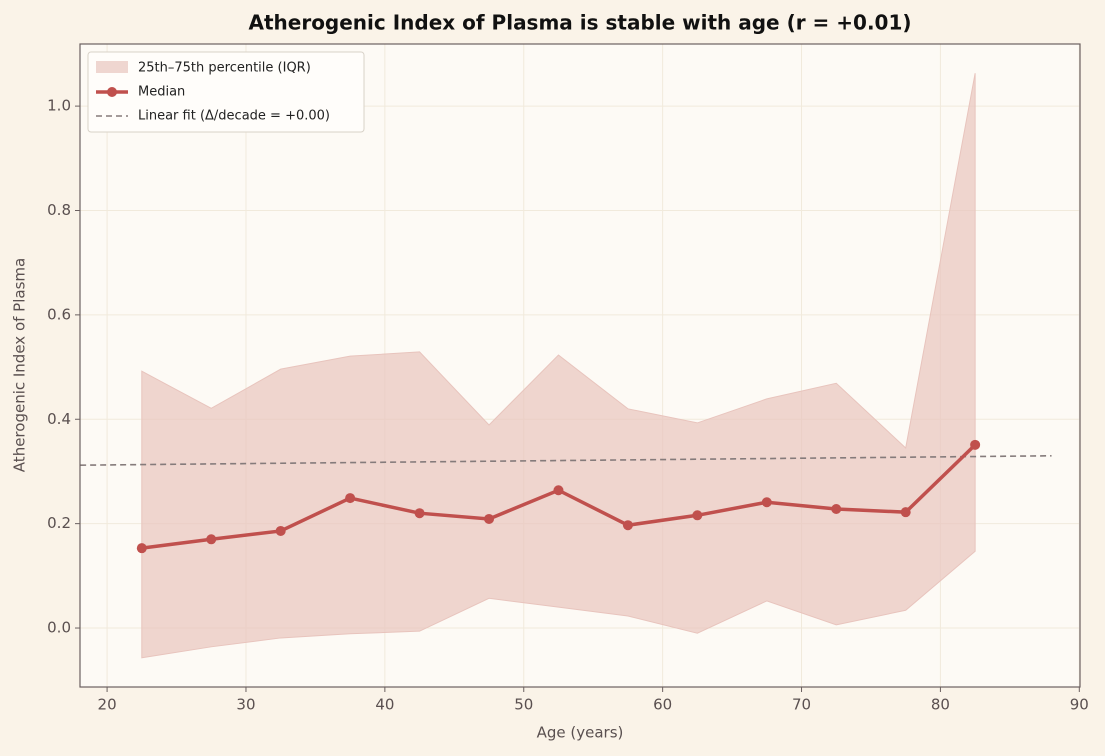 This screenshot has width=1105, height=756. What do you see at coordinates (234, 116) in the screenshot?
I see `legend-label: Linear fit (Δ/decade = +0.00)` at bounding box center [234, 116].